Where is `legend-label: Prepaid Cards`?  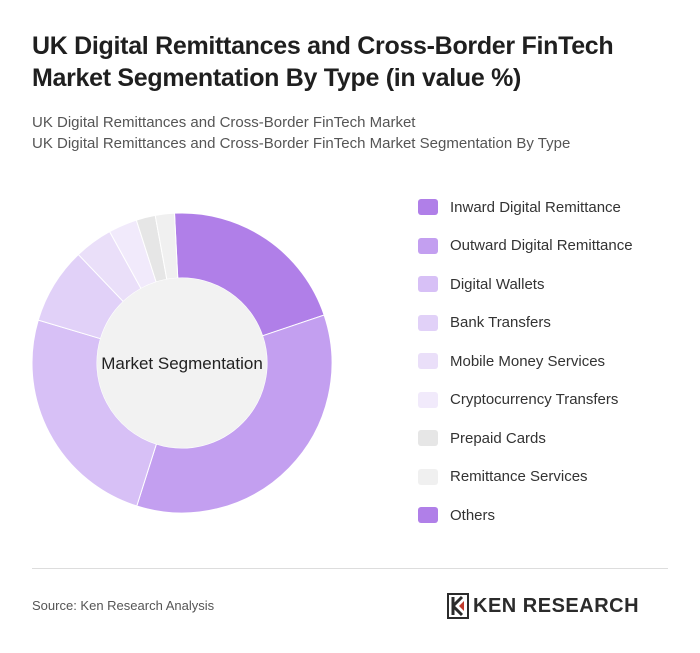 legend-label: Prepaid Cards is located at coordinates (498, 438).